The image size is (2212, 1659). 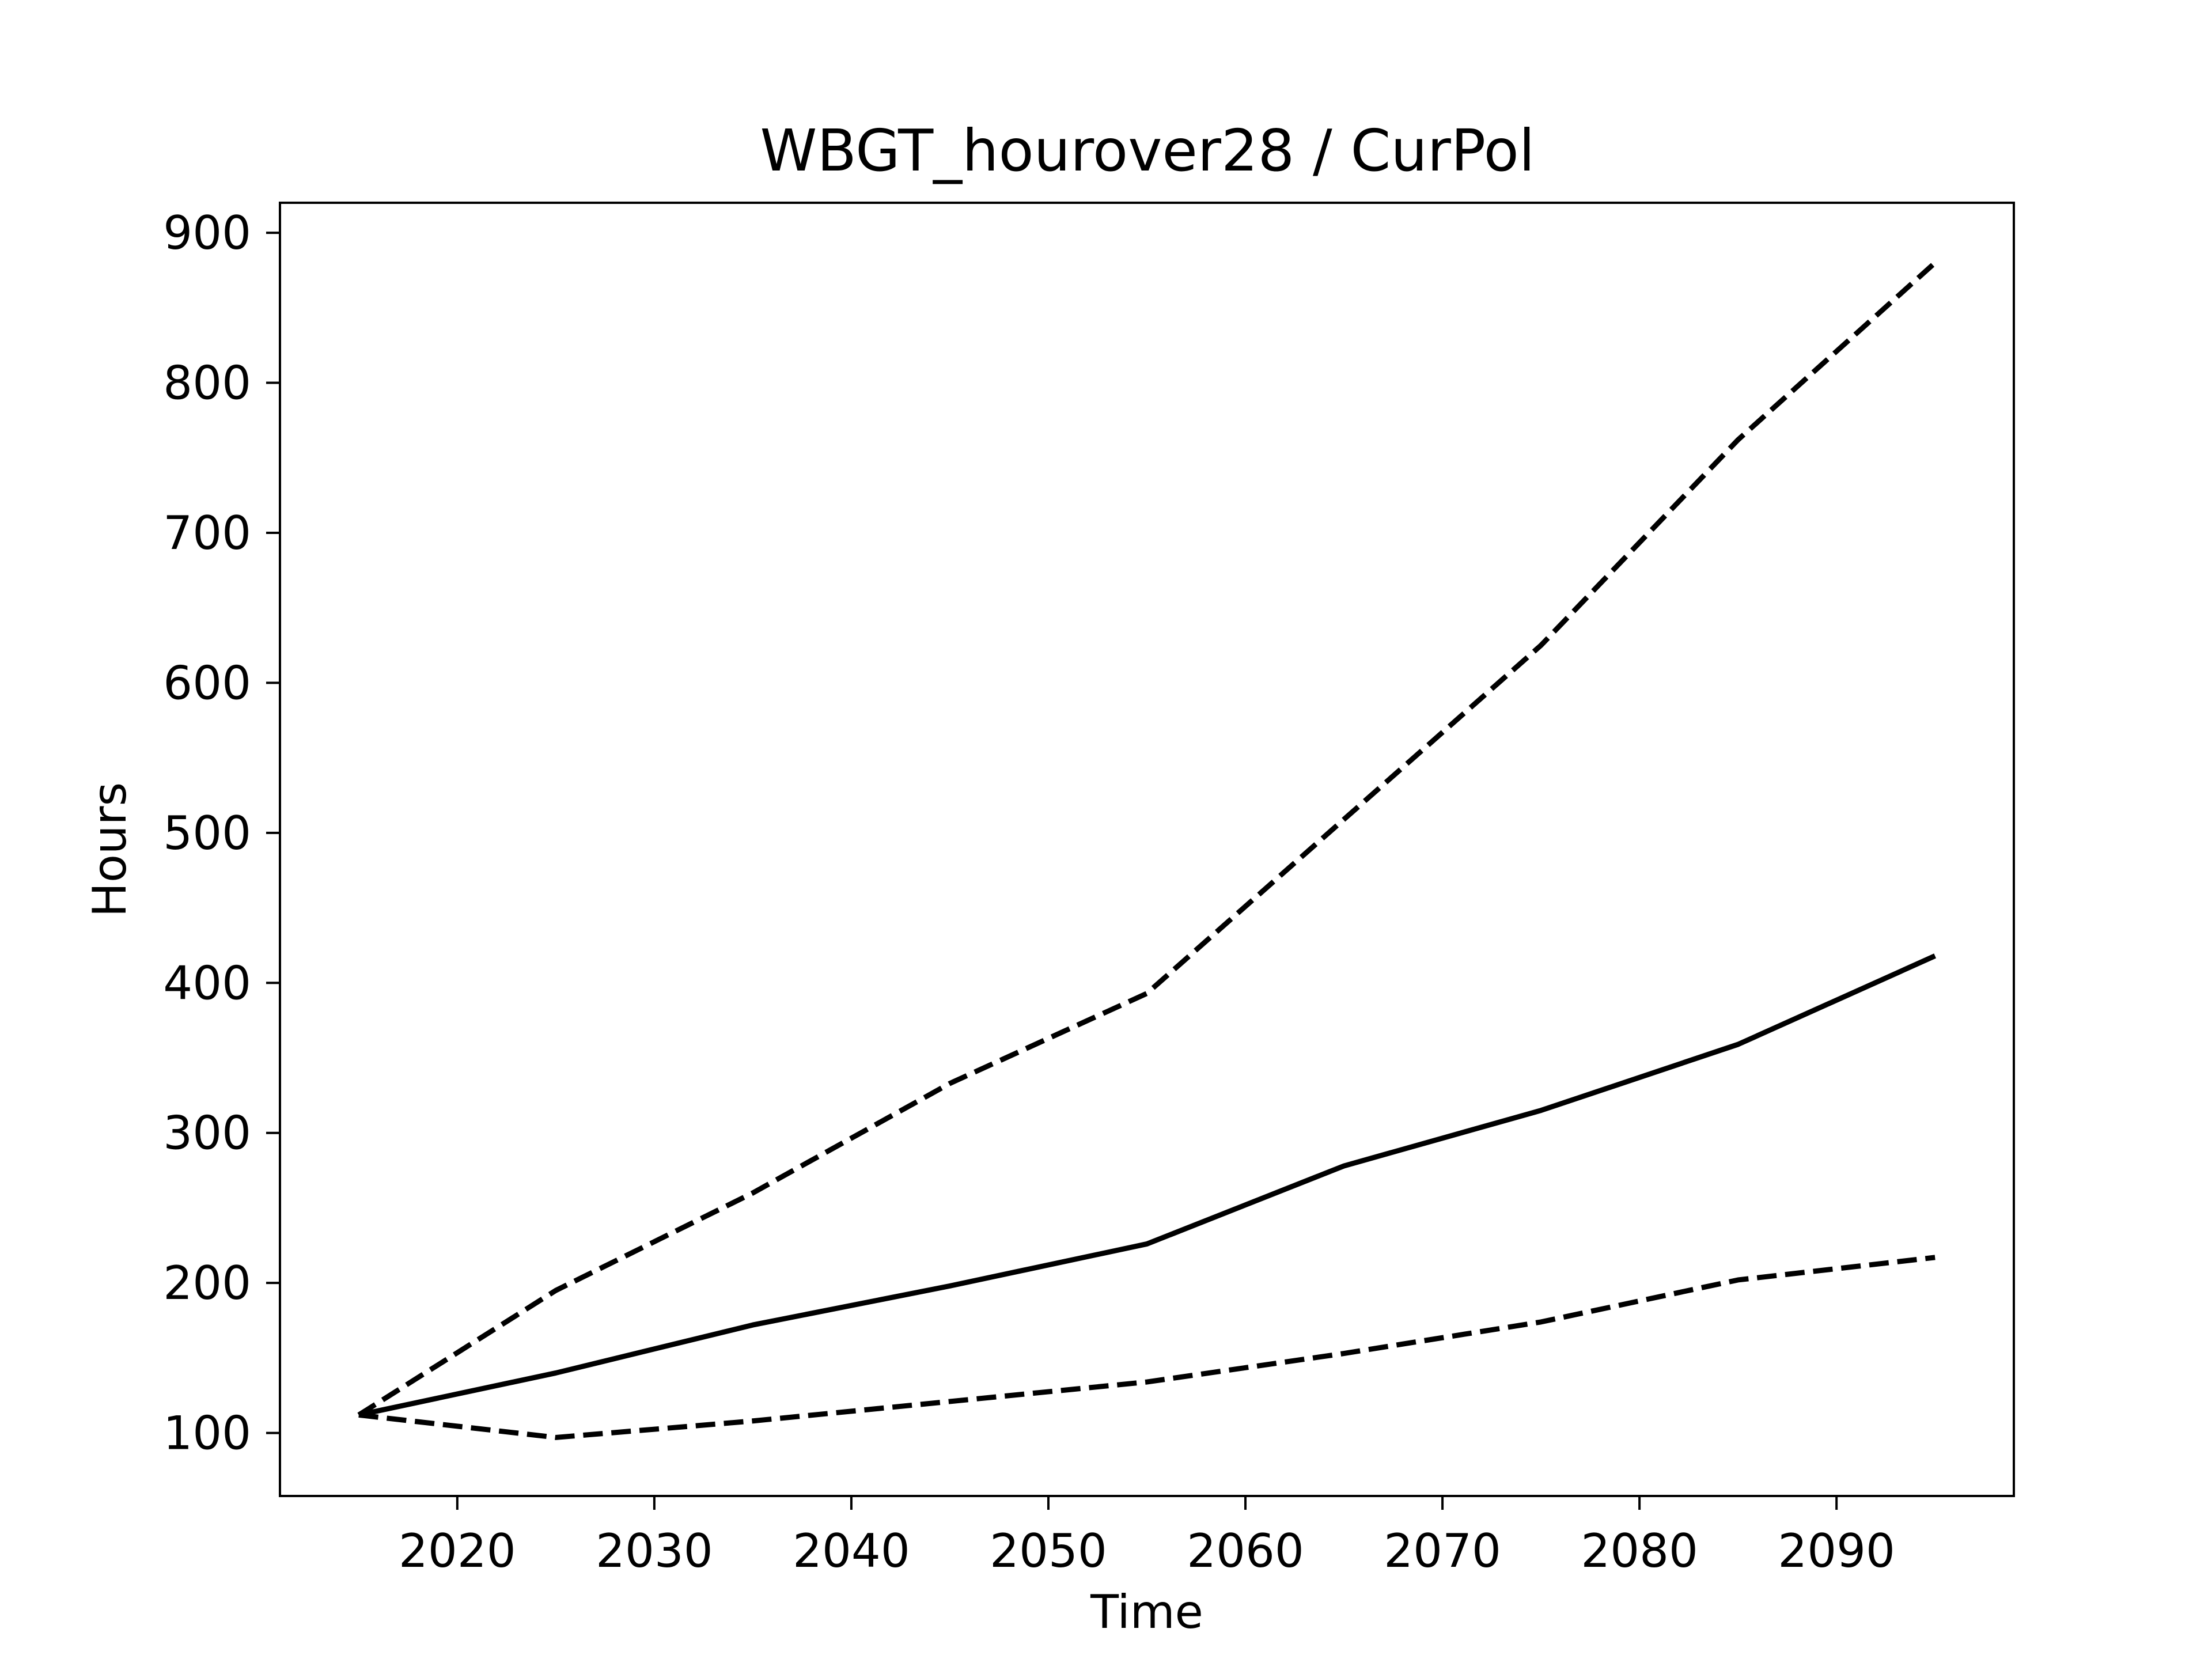 What do you see at coordinates (1245, 1551) in the screenshot?
I see `x-tick-label: 2060` at bounding box center [1245, 1551].